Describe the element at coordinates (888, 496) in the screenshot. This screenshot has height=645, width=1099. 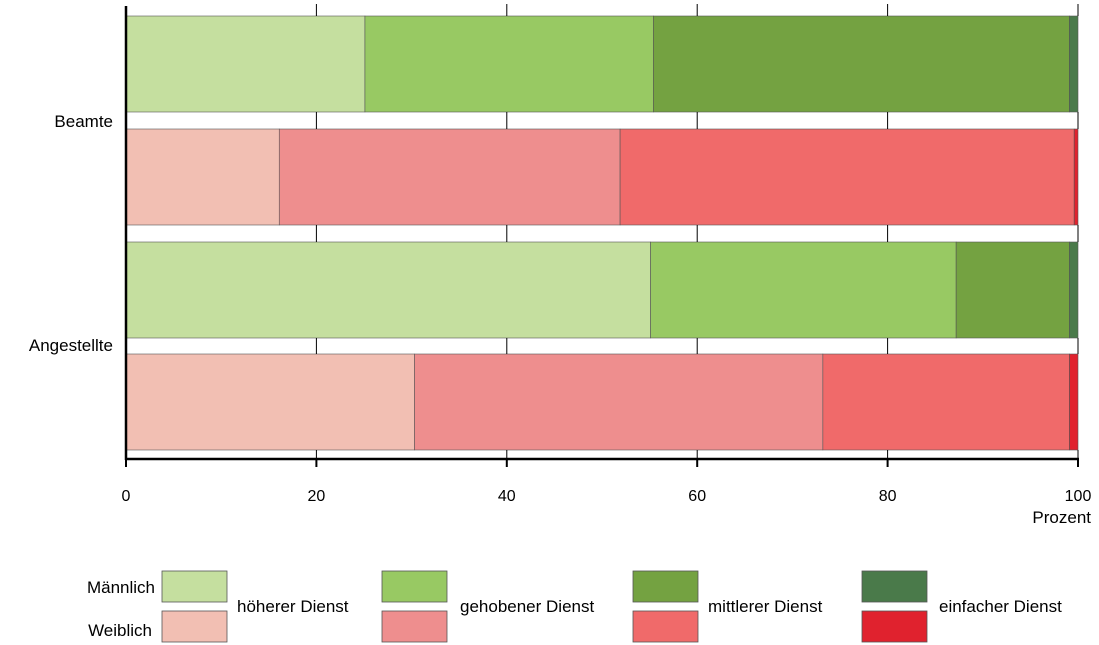
I see `x-tick-label: 80` at that location.